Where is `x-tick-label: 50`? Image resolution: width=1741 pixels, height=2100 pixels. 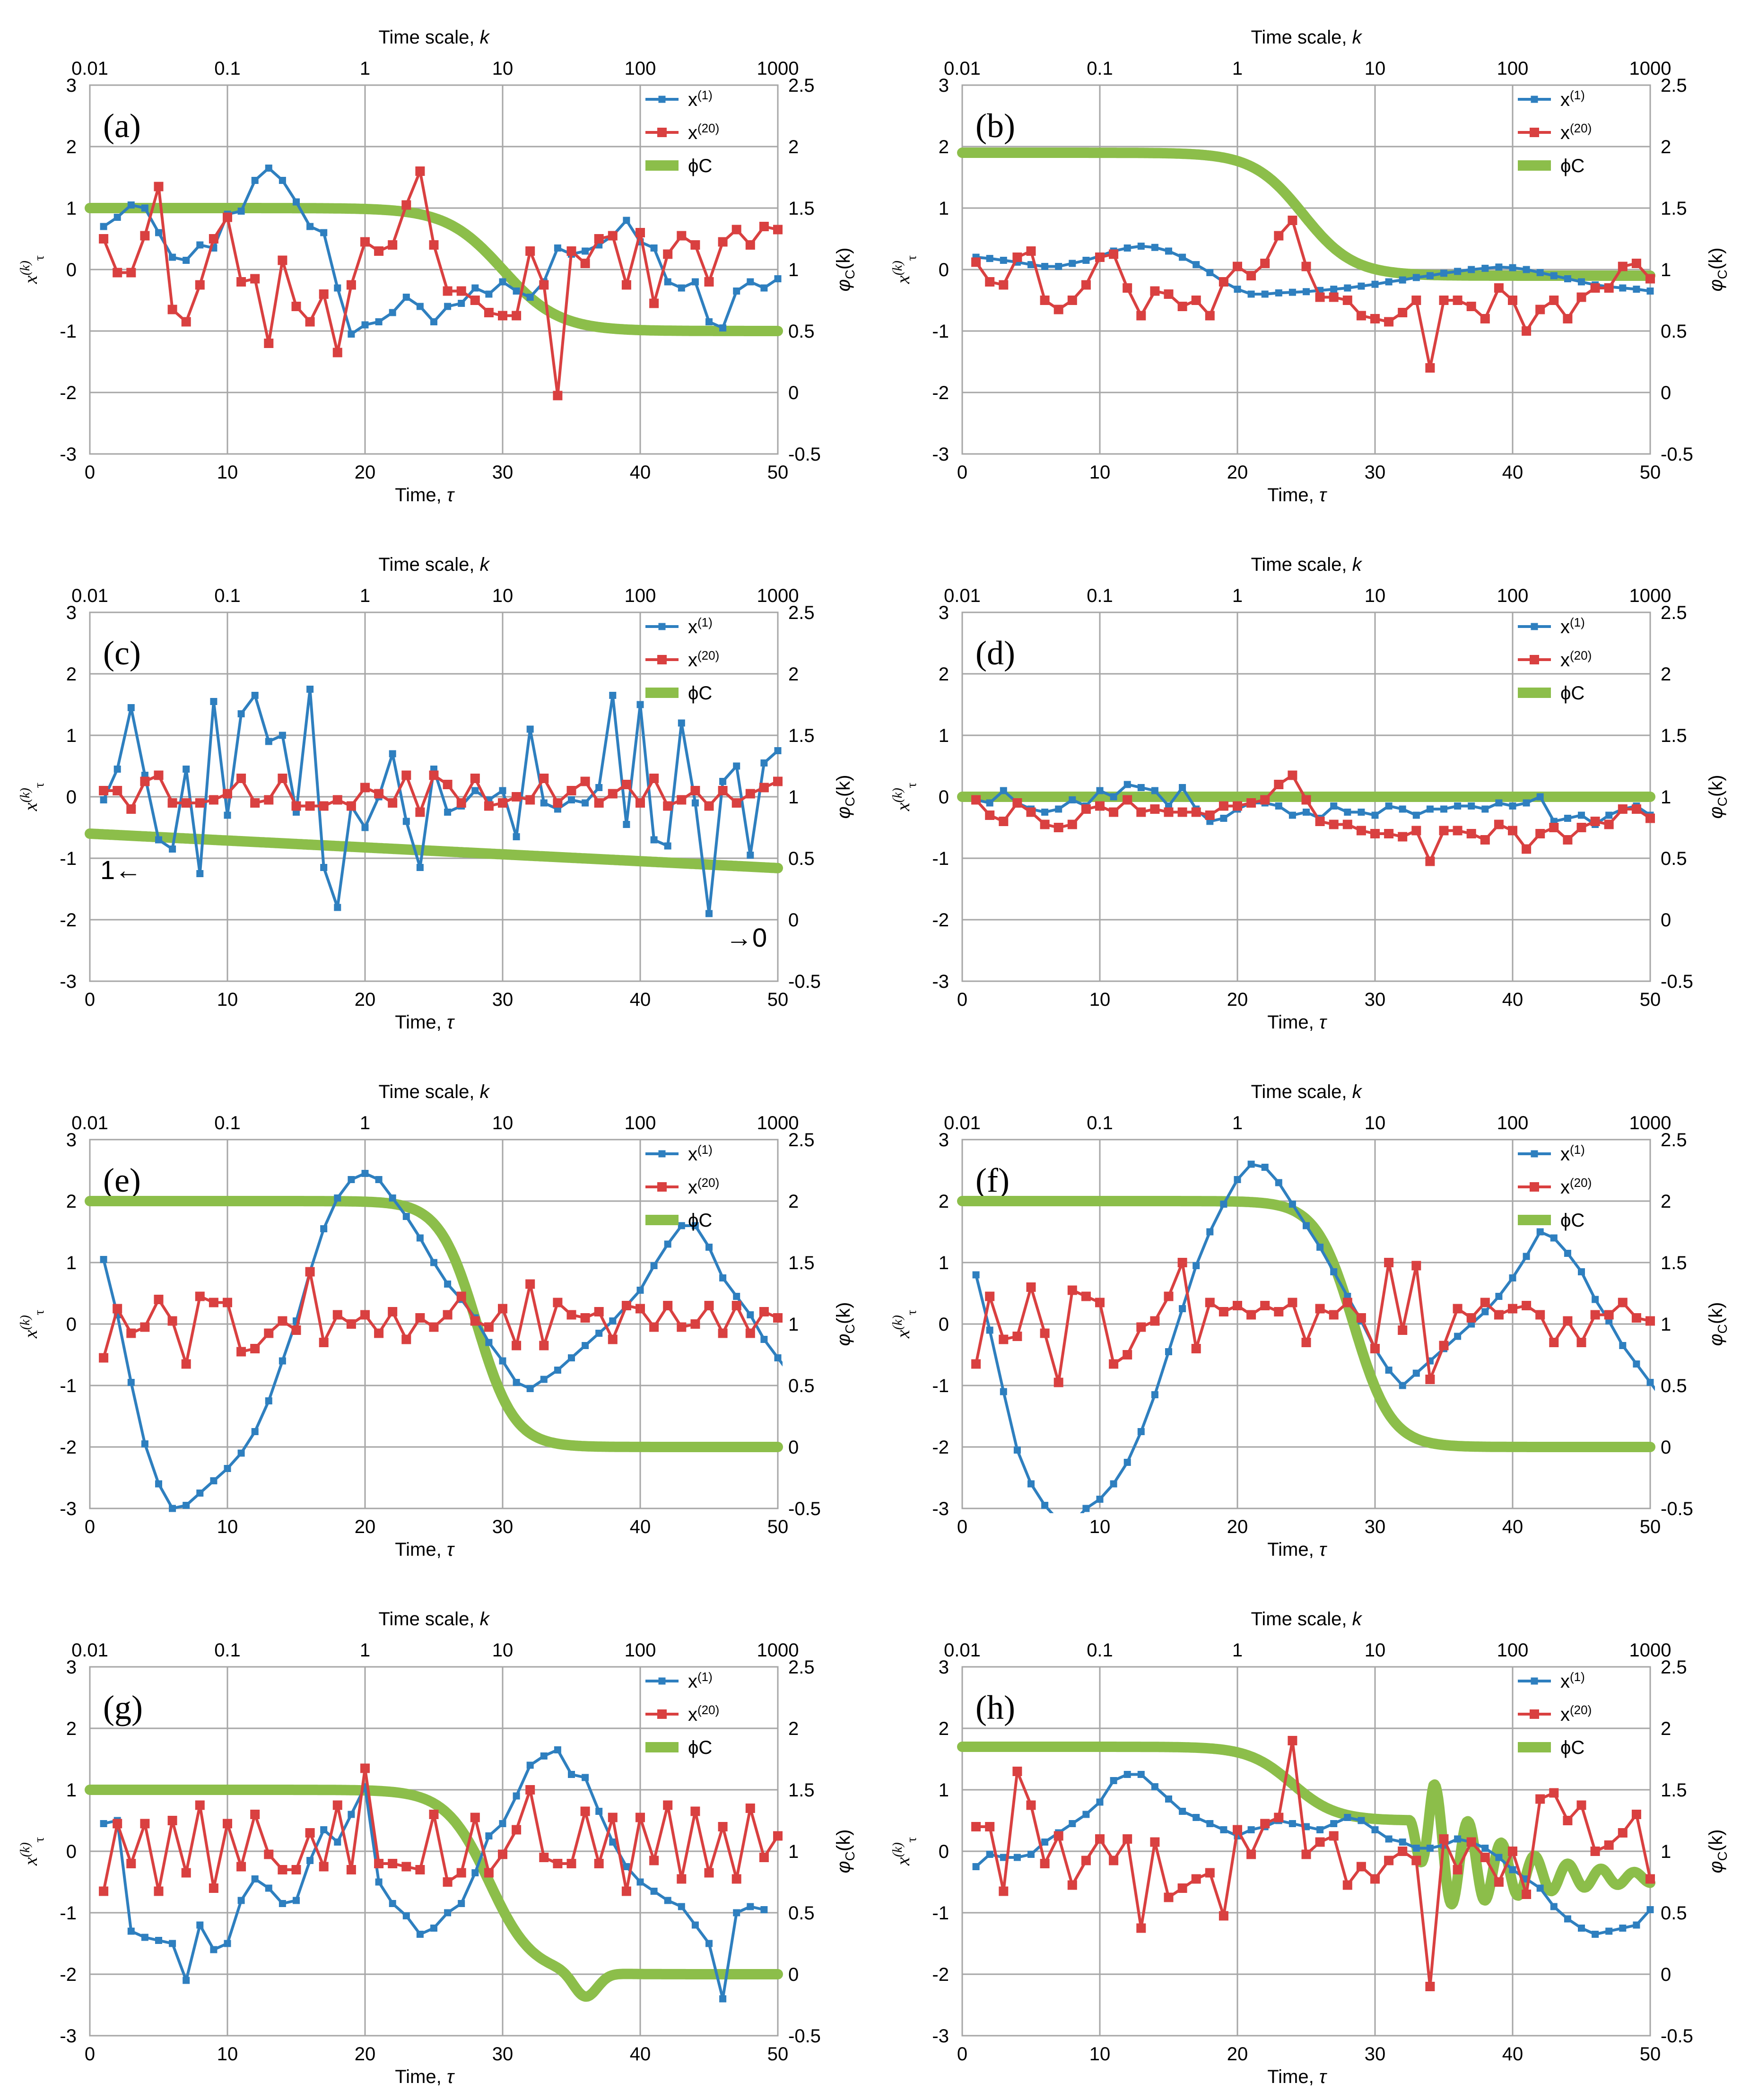 x-tick-label: 50 is located at coordinates (1650, 999).